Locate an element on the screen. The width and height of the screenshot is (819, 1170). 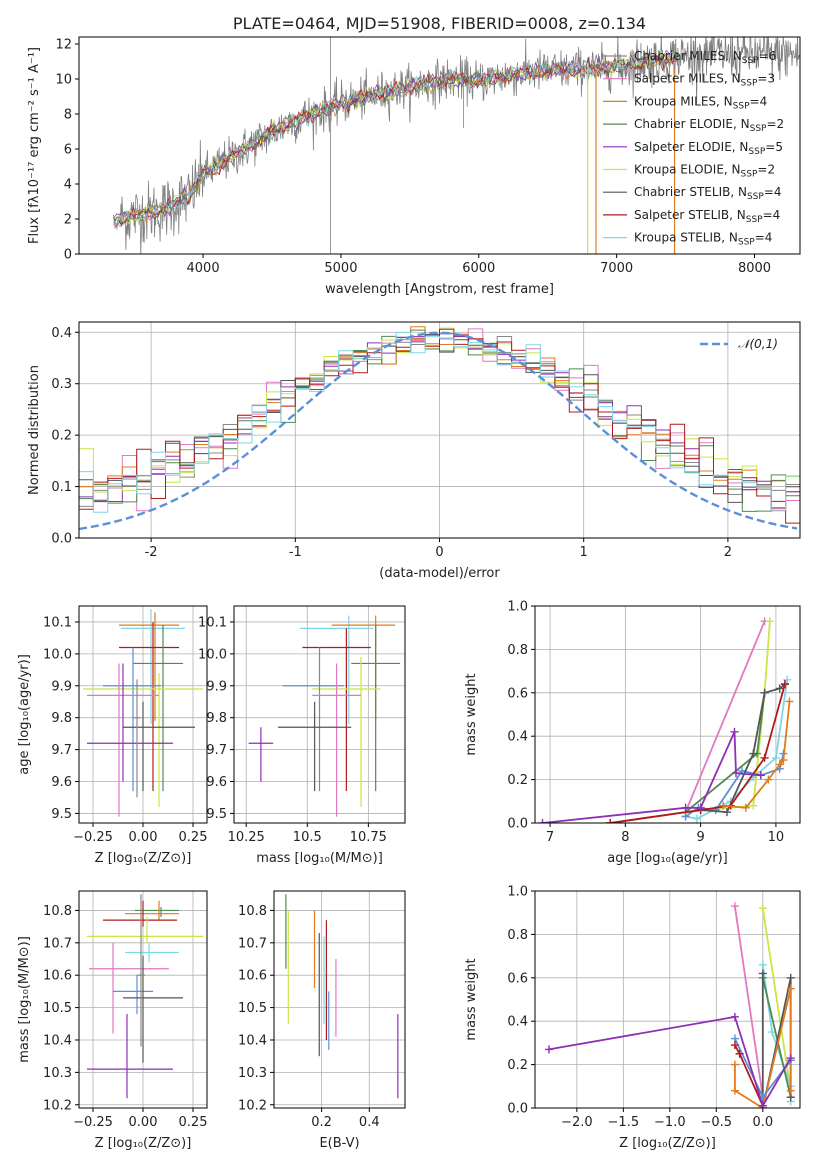
x-tick-label: 0.4 is located at coordinates (369, 1122).